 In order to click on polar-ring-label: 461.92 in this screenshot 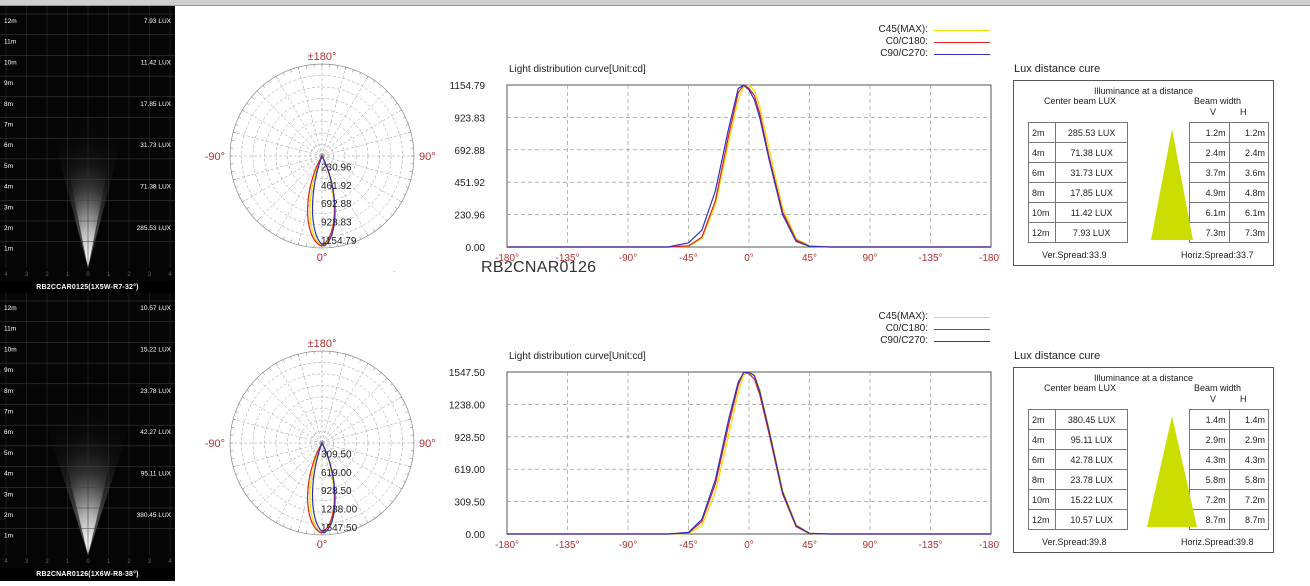, I will do `click(336, 186)`.